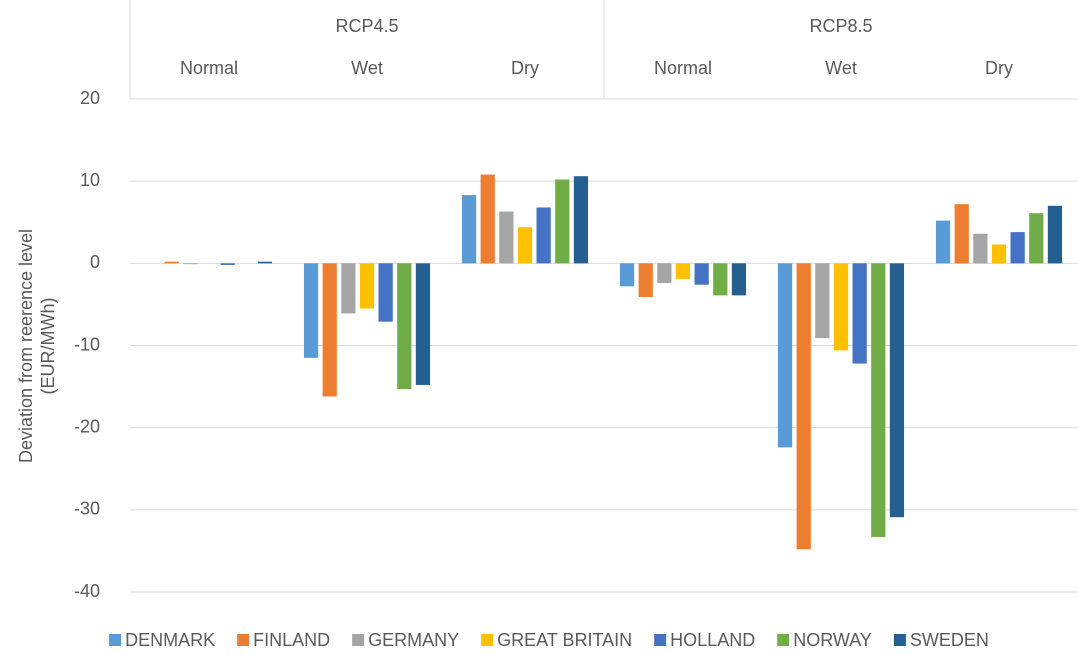 The image size is (1078, 655). I want to click on y-tick-label: 10, so click(90, 180).